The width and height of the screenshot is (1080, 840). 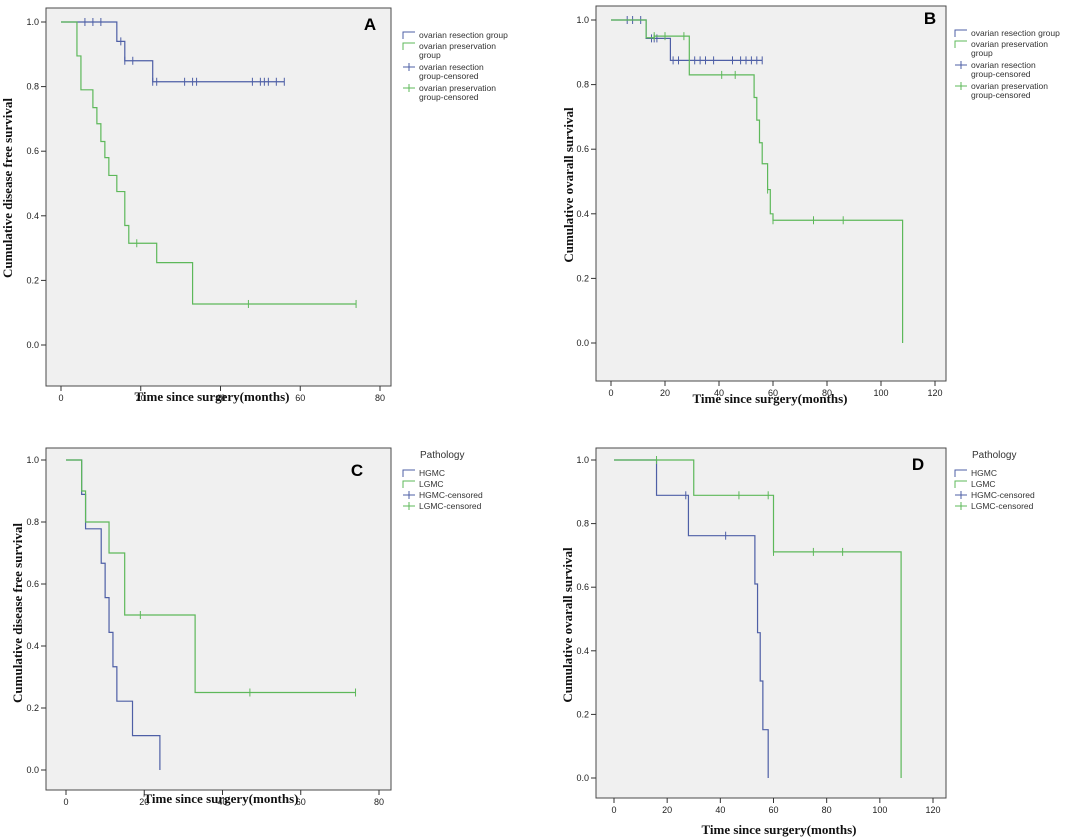 What do you see at coordinates (357, 470) in the screenshot?
I see `panel-letter: C` at bounding box center [357, 470].